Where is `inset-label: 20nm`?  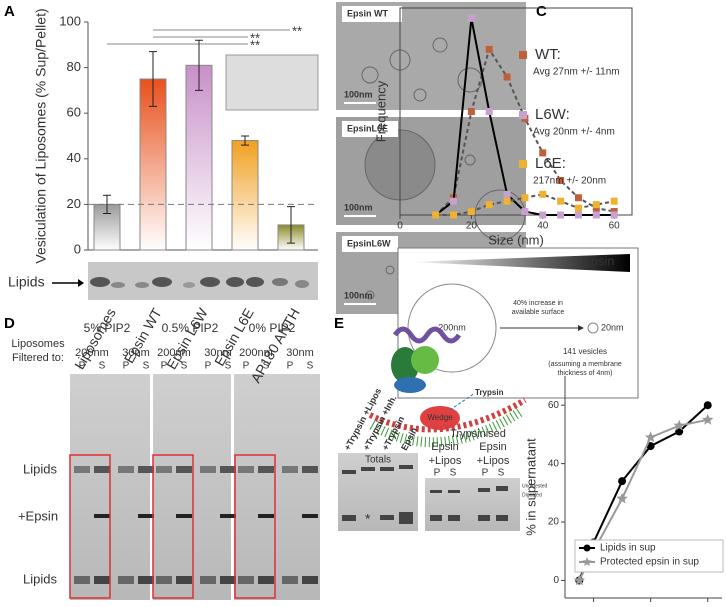 inset-label: 20nm is located at coordinates (612, 327).